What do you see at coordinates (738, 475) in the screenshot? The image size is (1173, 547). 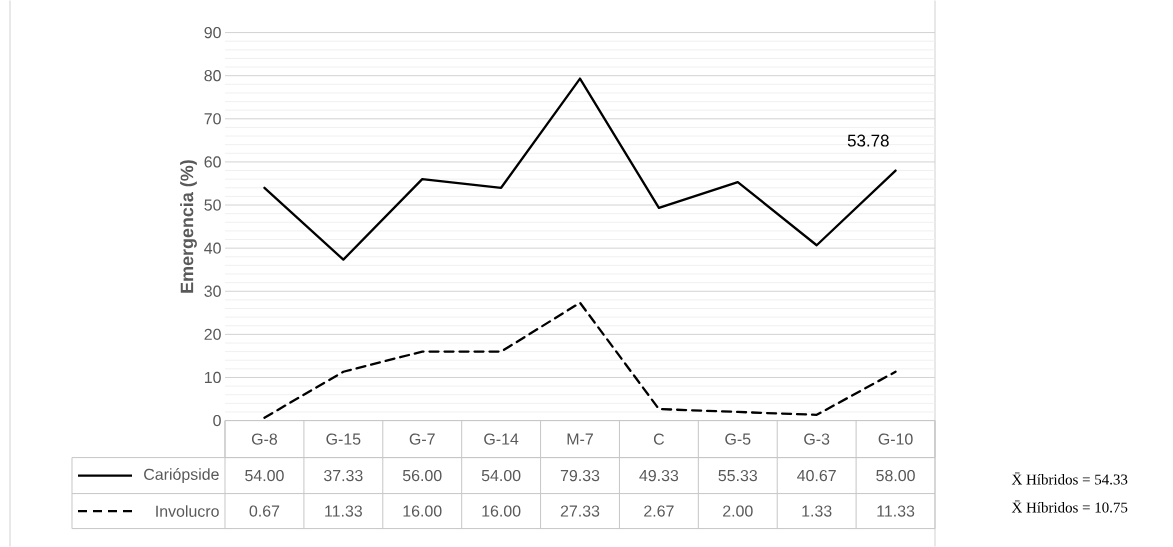 I see `data-label: 55.33` at bounding box center [738, 475].